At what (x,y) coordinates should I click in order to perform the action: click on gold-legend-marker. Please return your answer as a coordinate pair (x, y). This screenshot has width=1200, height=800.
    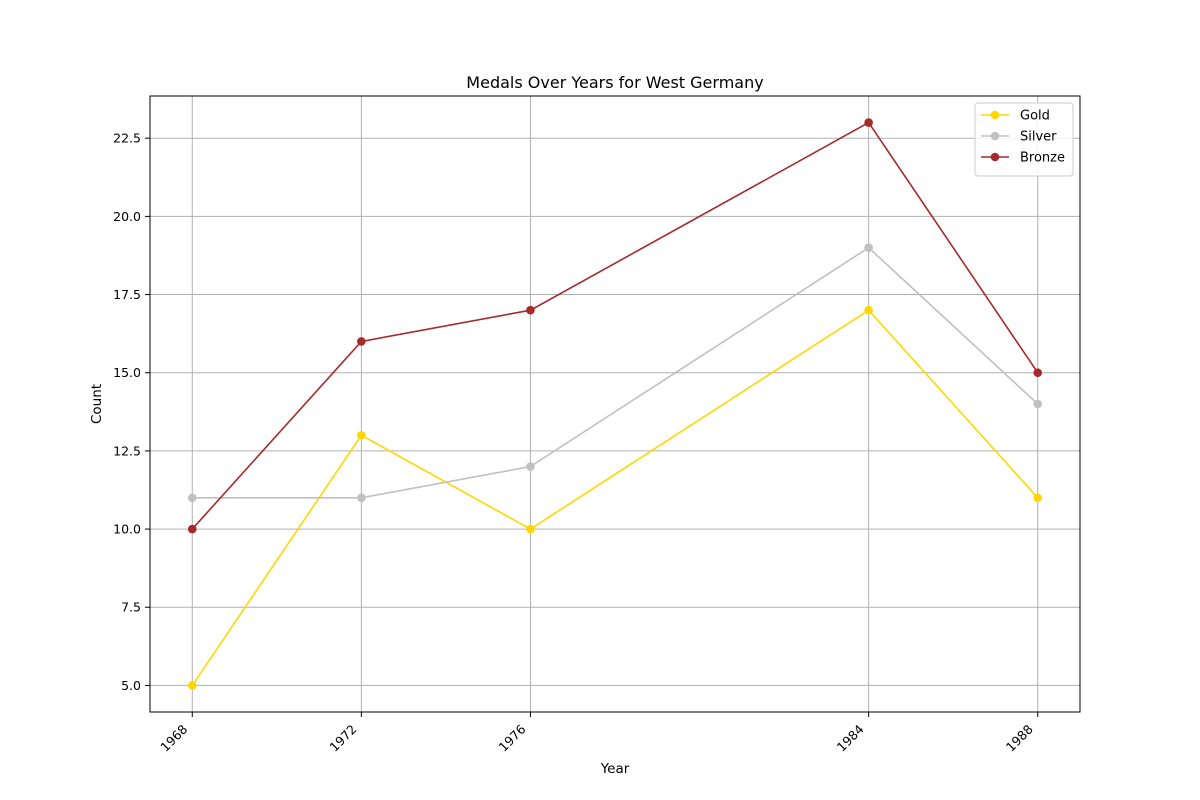
    Looking at the image, I should click on (995, 115).